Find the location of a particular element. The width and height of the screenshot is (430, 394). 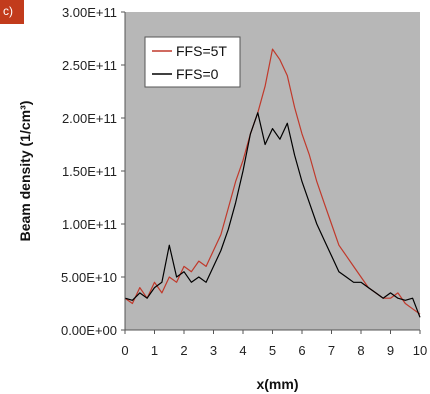

legend-label-ffs-0: FFS=0 is located at coordinates (197, 74).